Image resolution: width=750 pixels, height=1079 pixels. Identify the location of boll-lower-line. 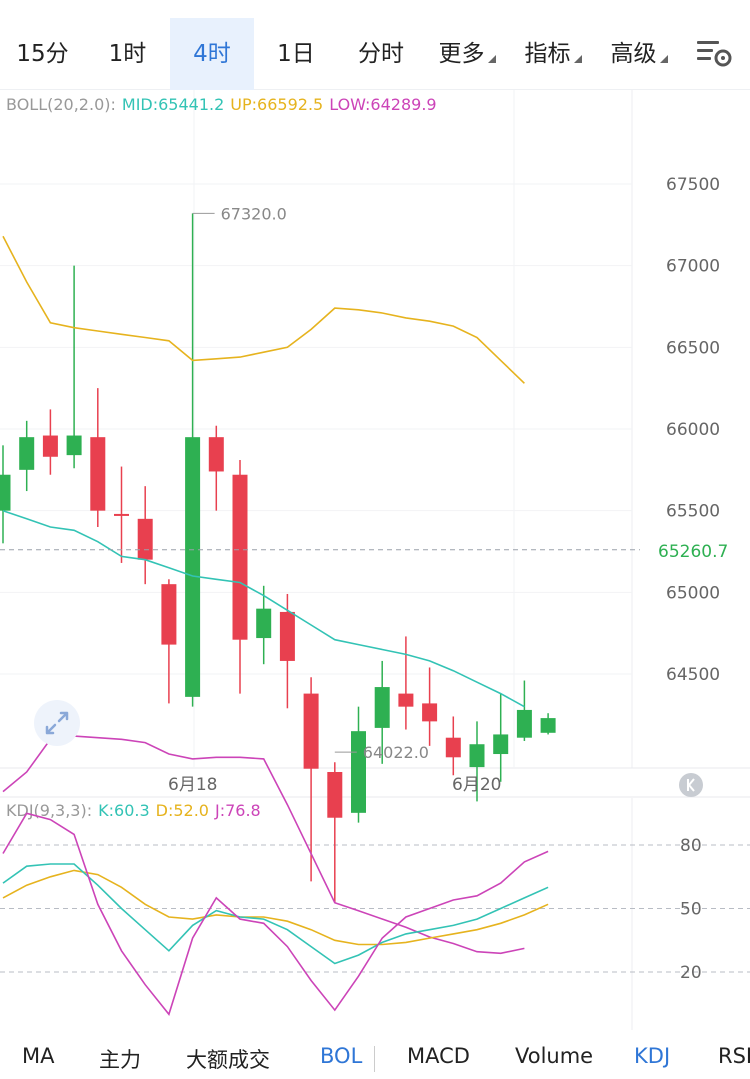
(263, 845).